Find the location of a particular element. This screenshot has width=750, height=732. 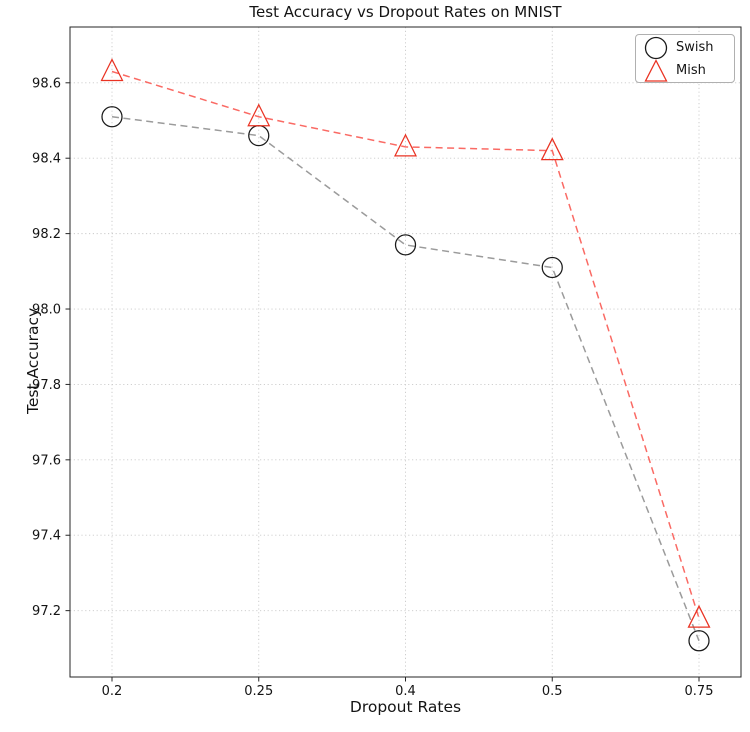

legend-item-mish: Mish is located at coordinates (687, 70).